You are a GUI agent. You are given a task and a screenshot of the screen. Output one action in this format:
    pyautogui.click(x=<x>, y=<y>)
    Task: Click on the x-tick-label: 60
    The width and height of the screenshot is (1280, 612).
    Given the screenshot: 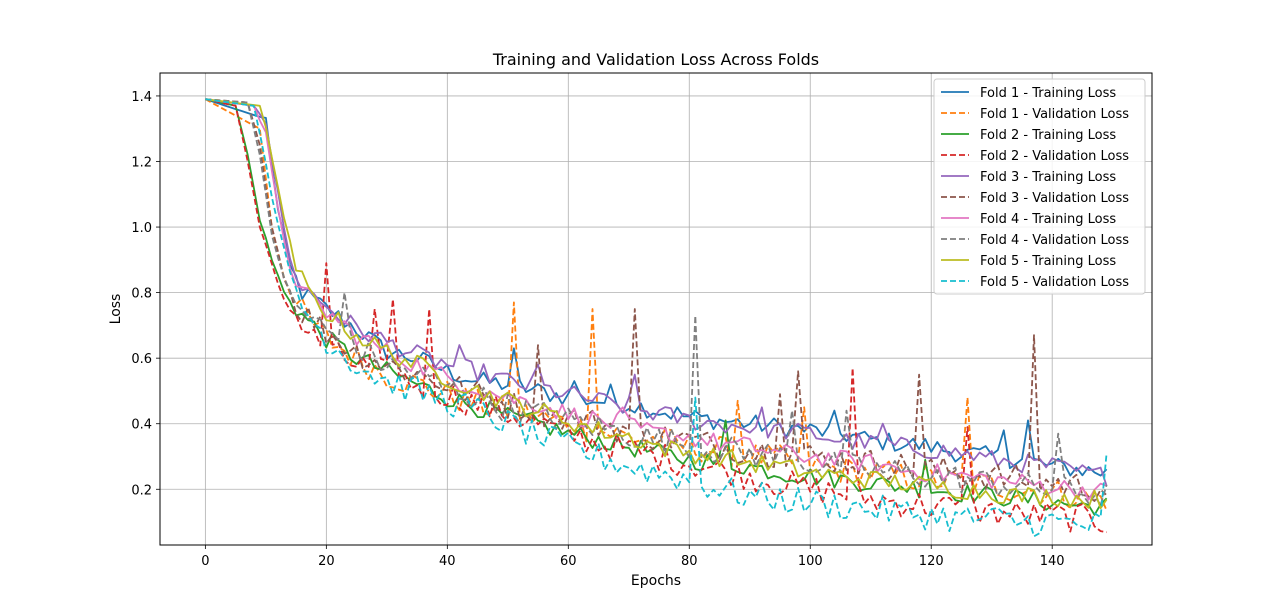 What is the action you would take?
    pyautogui.click(x=568, y=561)
    